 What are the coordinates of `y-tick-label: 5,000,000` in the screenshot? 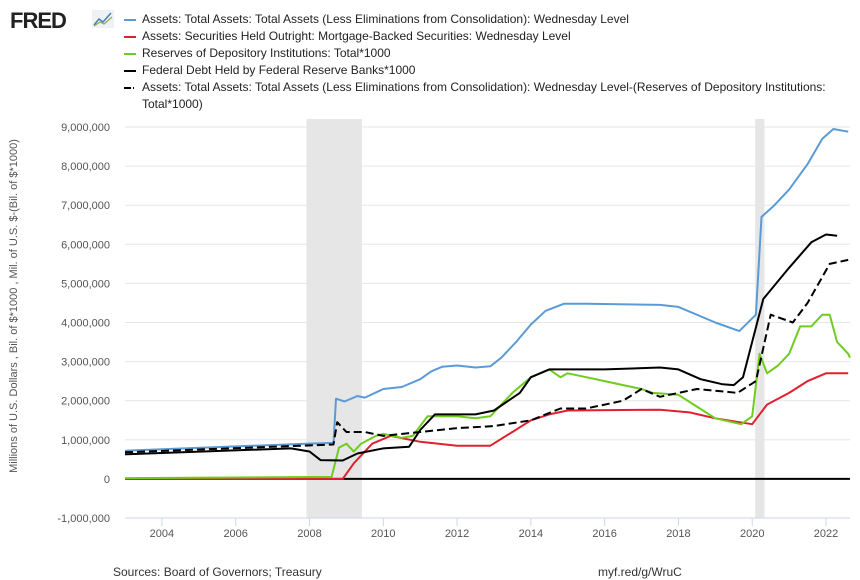 It's located at (85, 284).